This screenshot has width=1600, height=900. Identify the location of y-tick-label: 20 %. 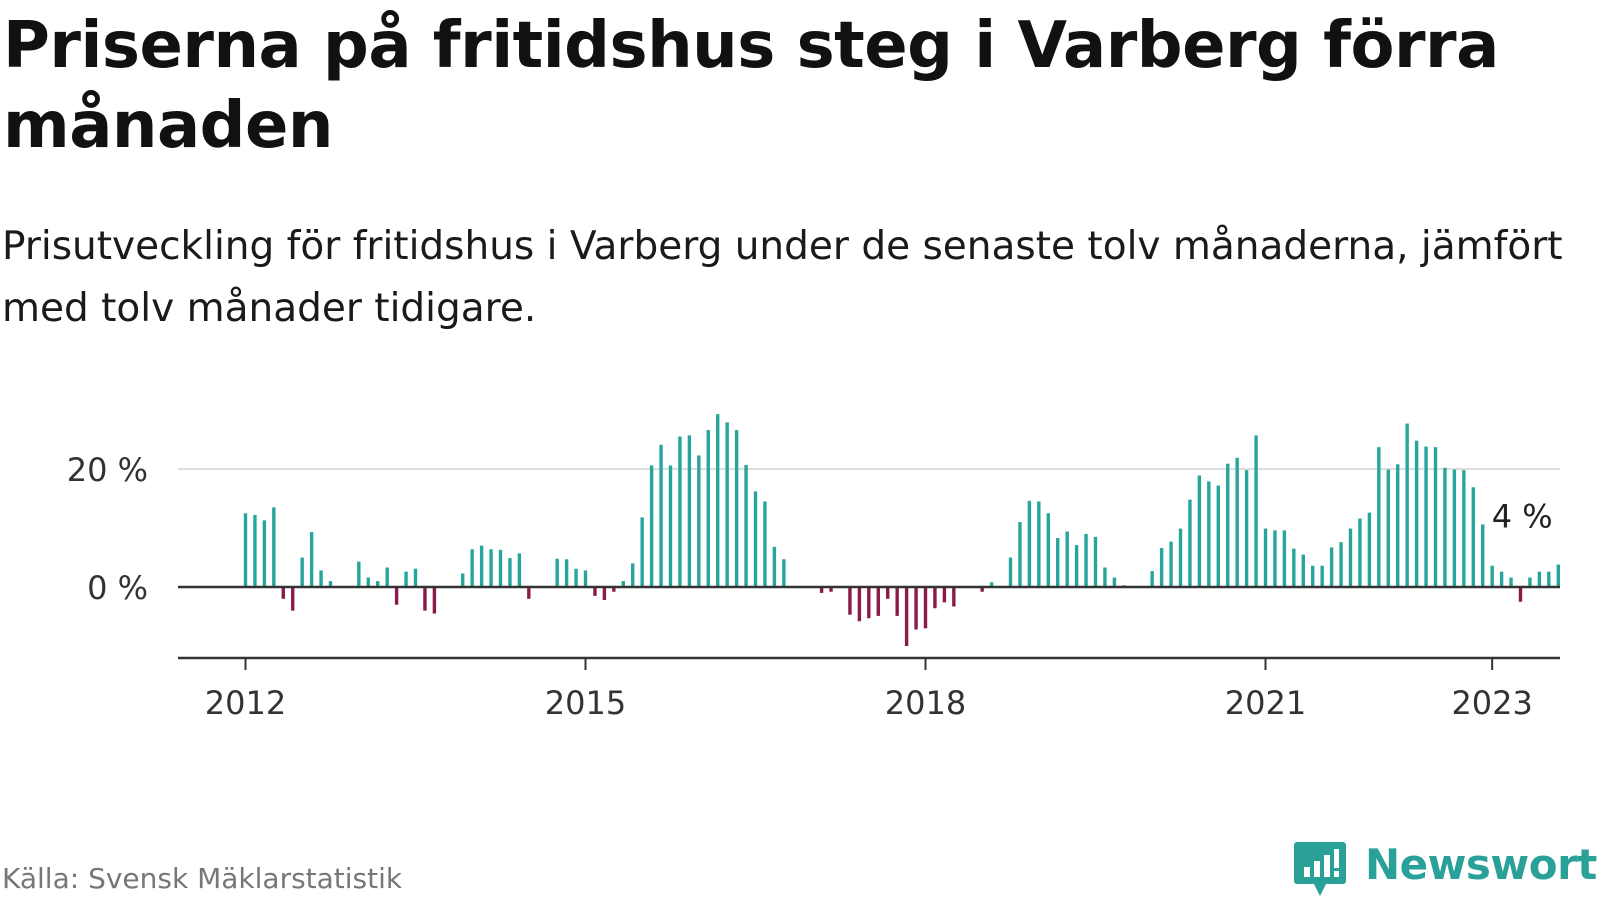
(107, 470).